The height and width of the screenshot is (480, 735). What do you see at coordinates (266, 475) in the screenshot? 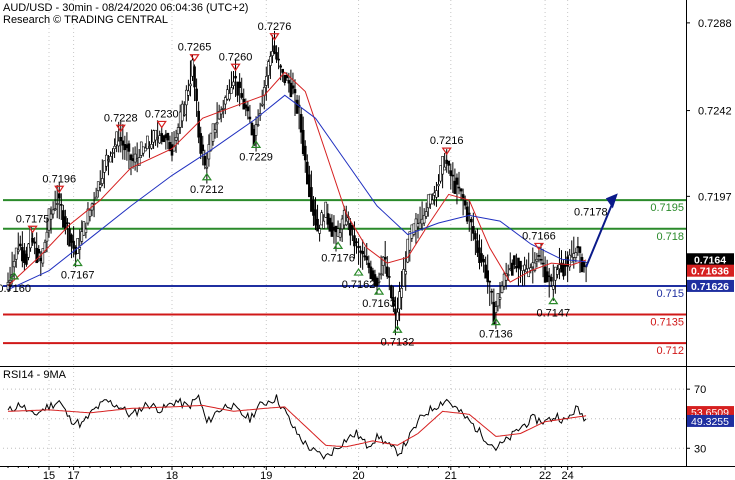
I see `time-tick-label: 19` at bounding box center [266, 475].